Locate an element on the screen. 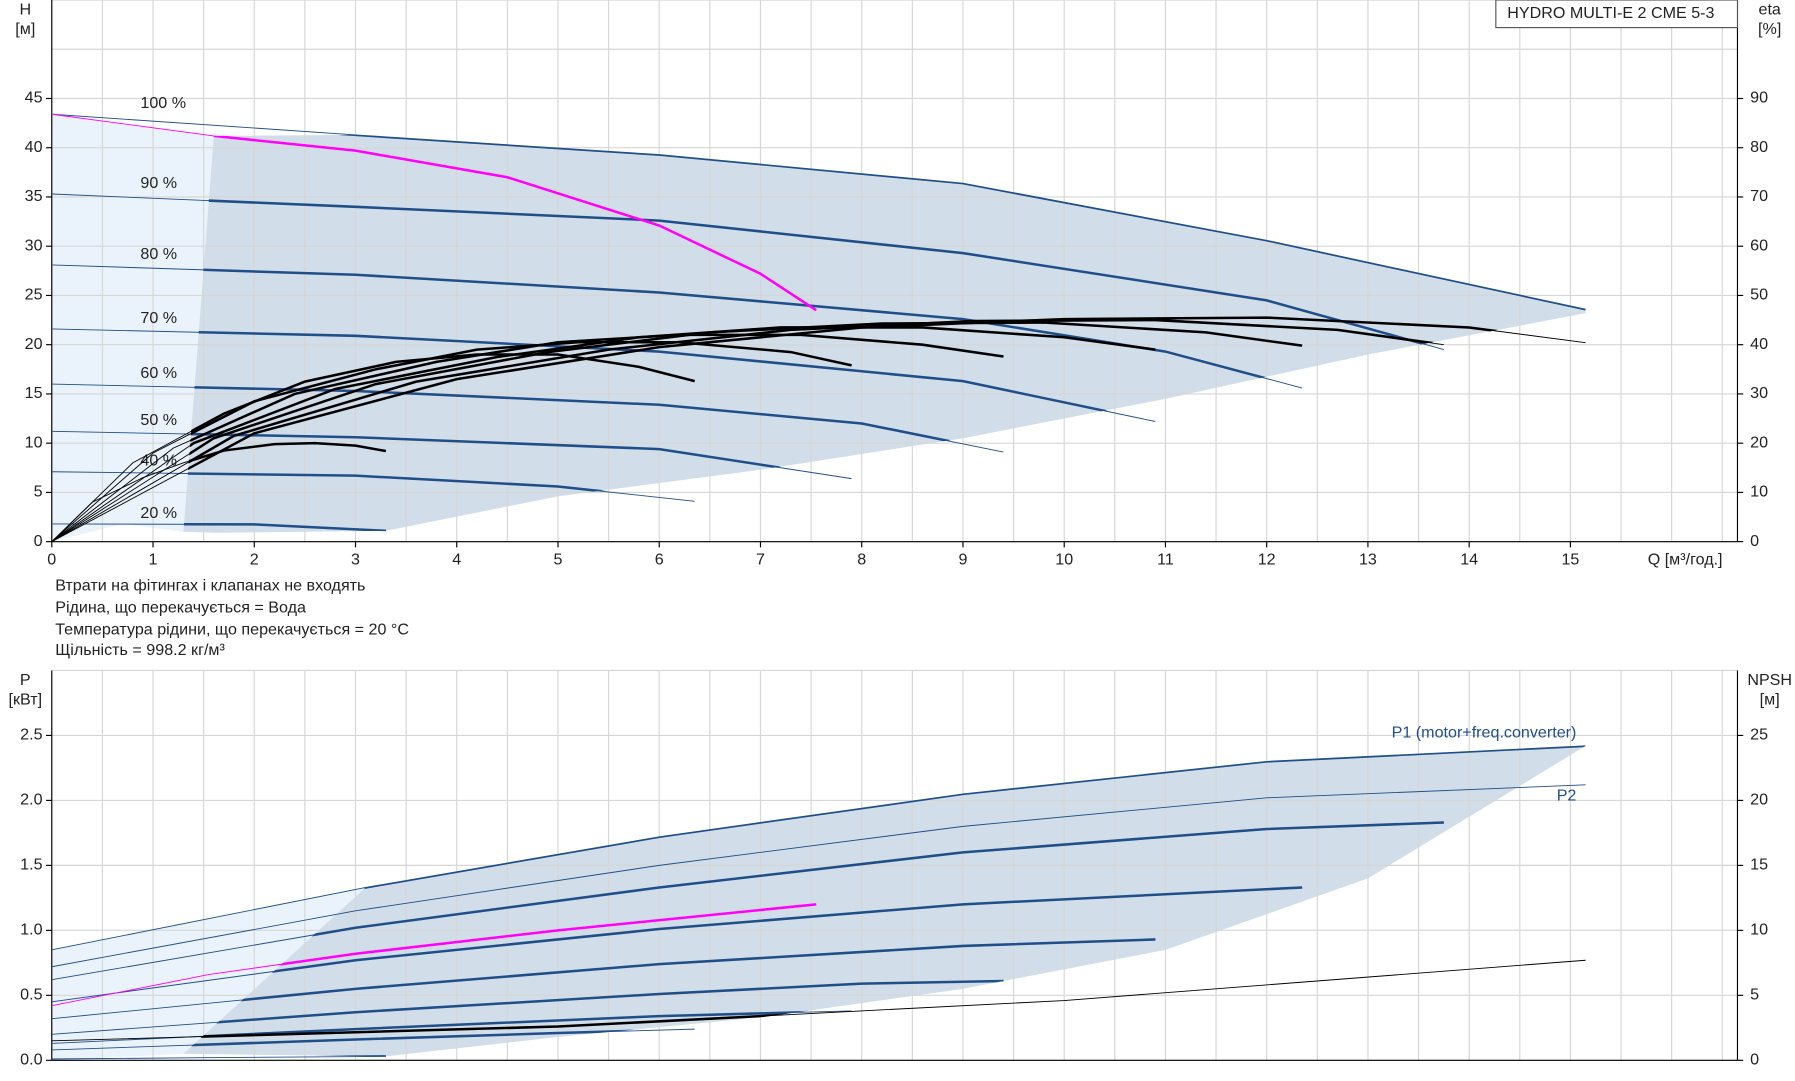 This screenshot has height=1081, width=1795. y-axis-label: P is located at coordinates (25, 680).